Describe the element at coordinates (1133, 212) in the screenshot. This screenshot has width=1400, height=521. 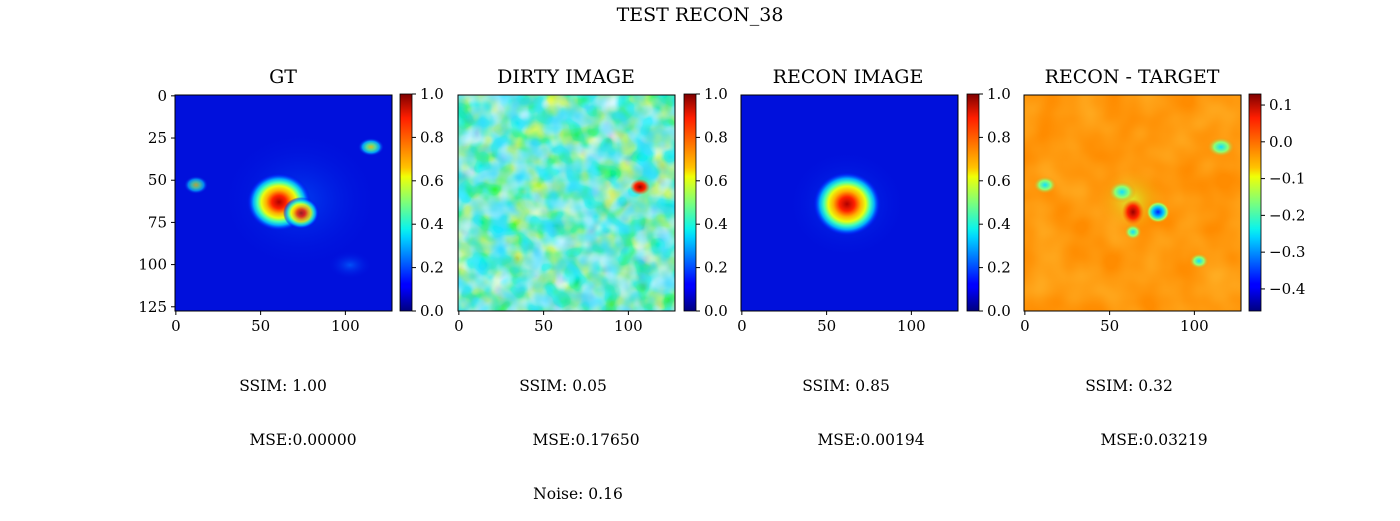
I see `diff-peak` at that location.